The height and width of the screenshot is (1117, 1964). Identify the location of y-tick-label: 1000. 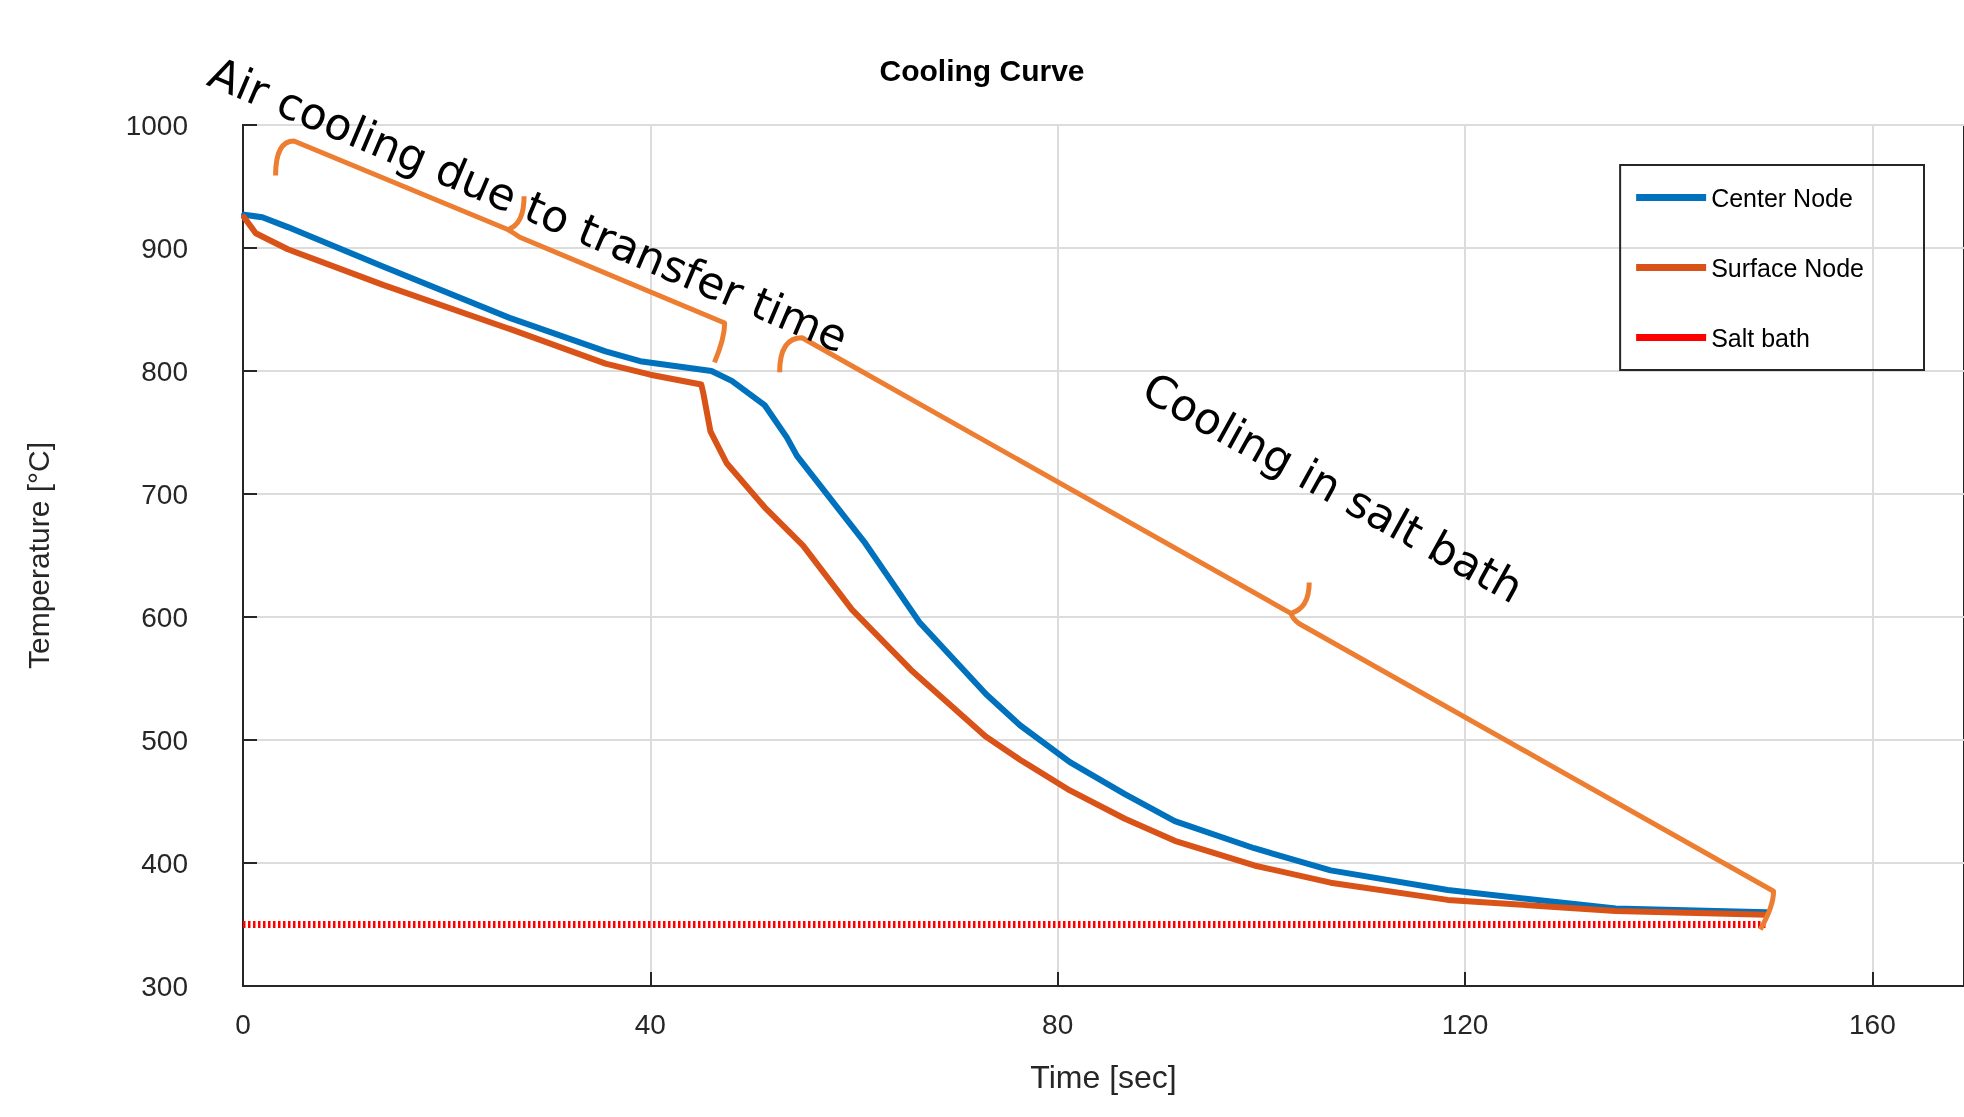
(156, 125).